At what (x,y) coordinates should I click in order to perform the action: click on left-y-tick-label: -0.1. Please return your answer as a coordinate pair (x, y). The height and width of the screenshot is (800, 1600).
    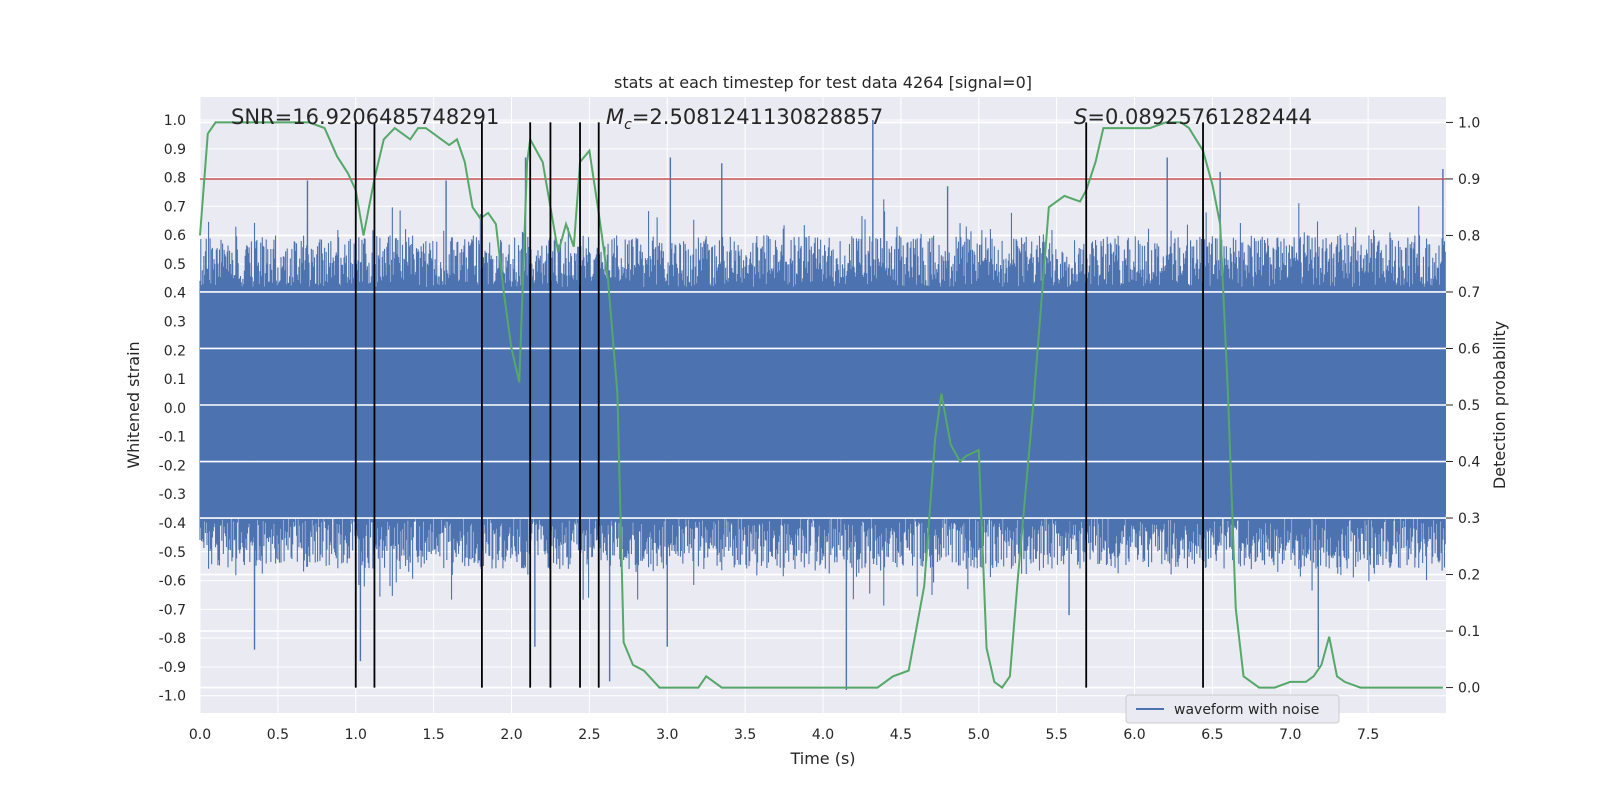
    Looking at the image, I should click on (172, 438).